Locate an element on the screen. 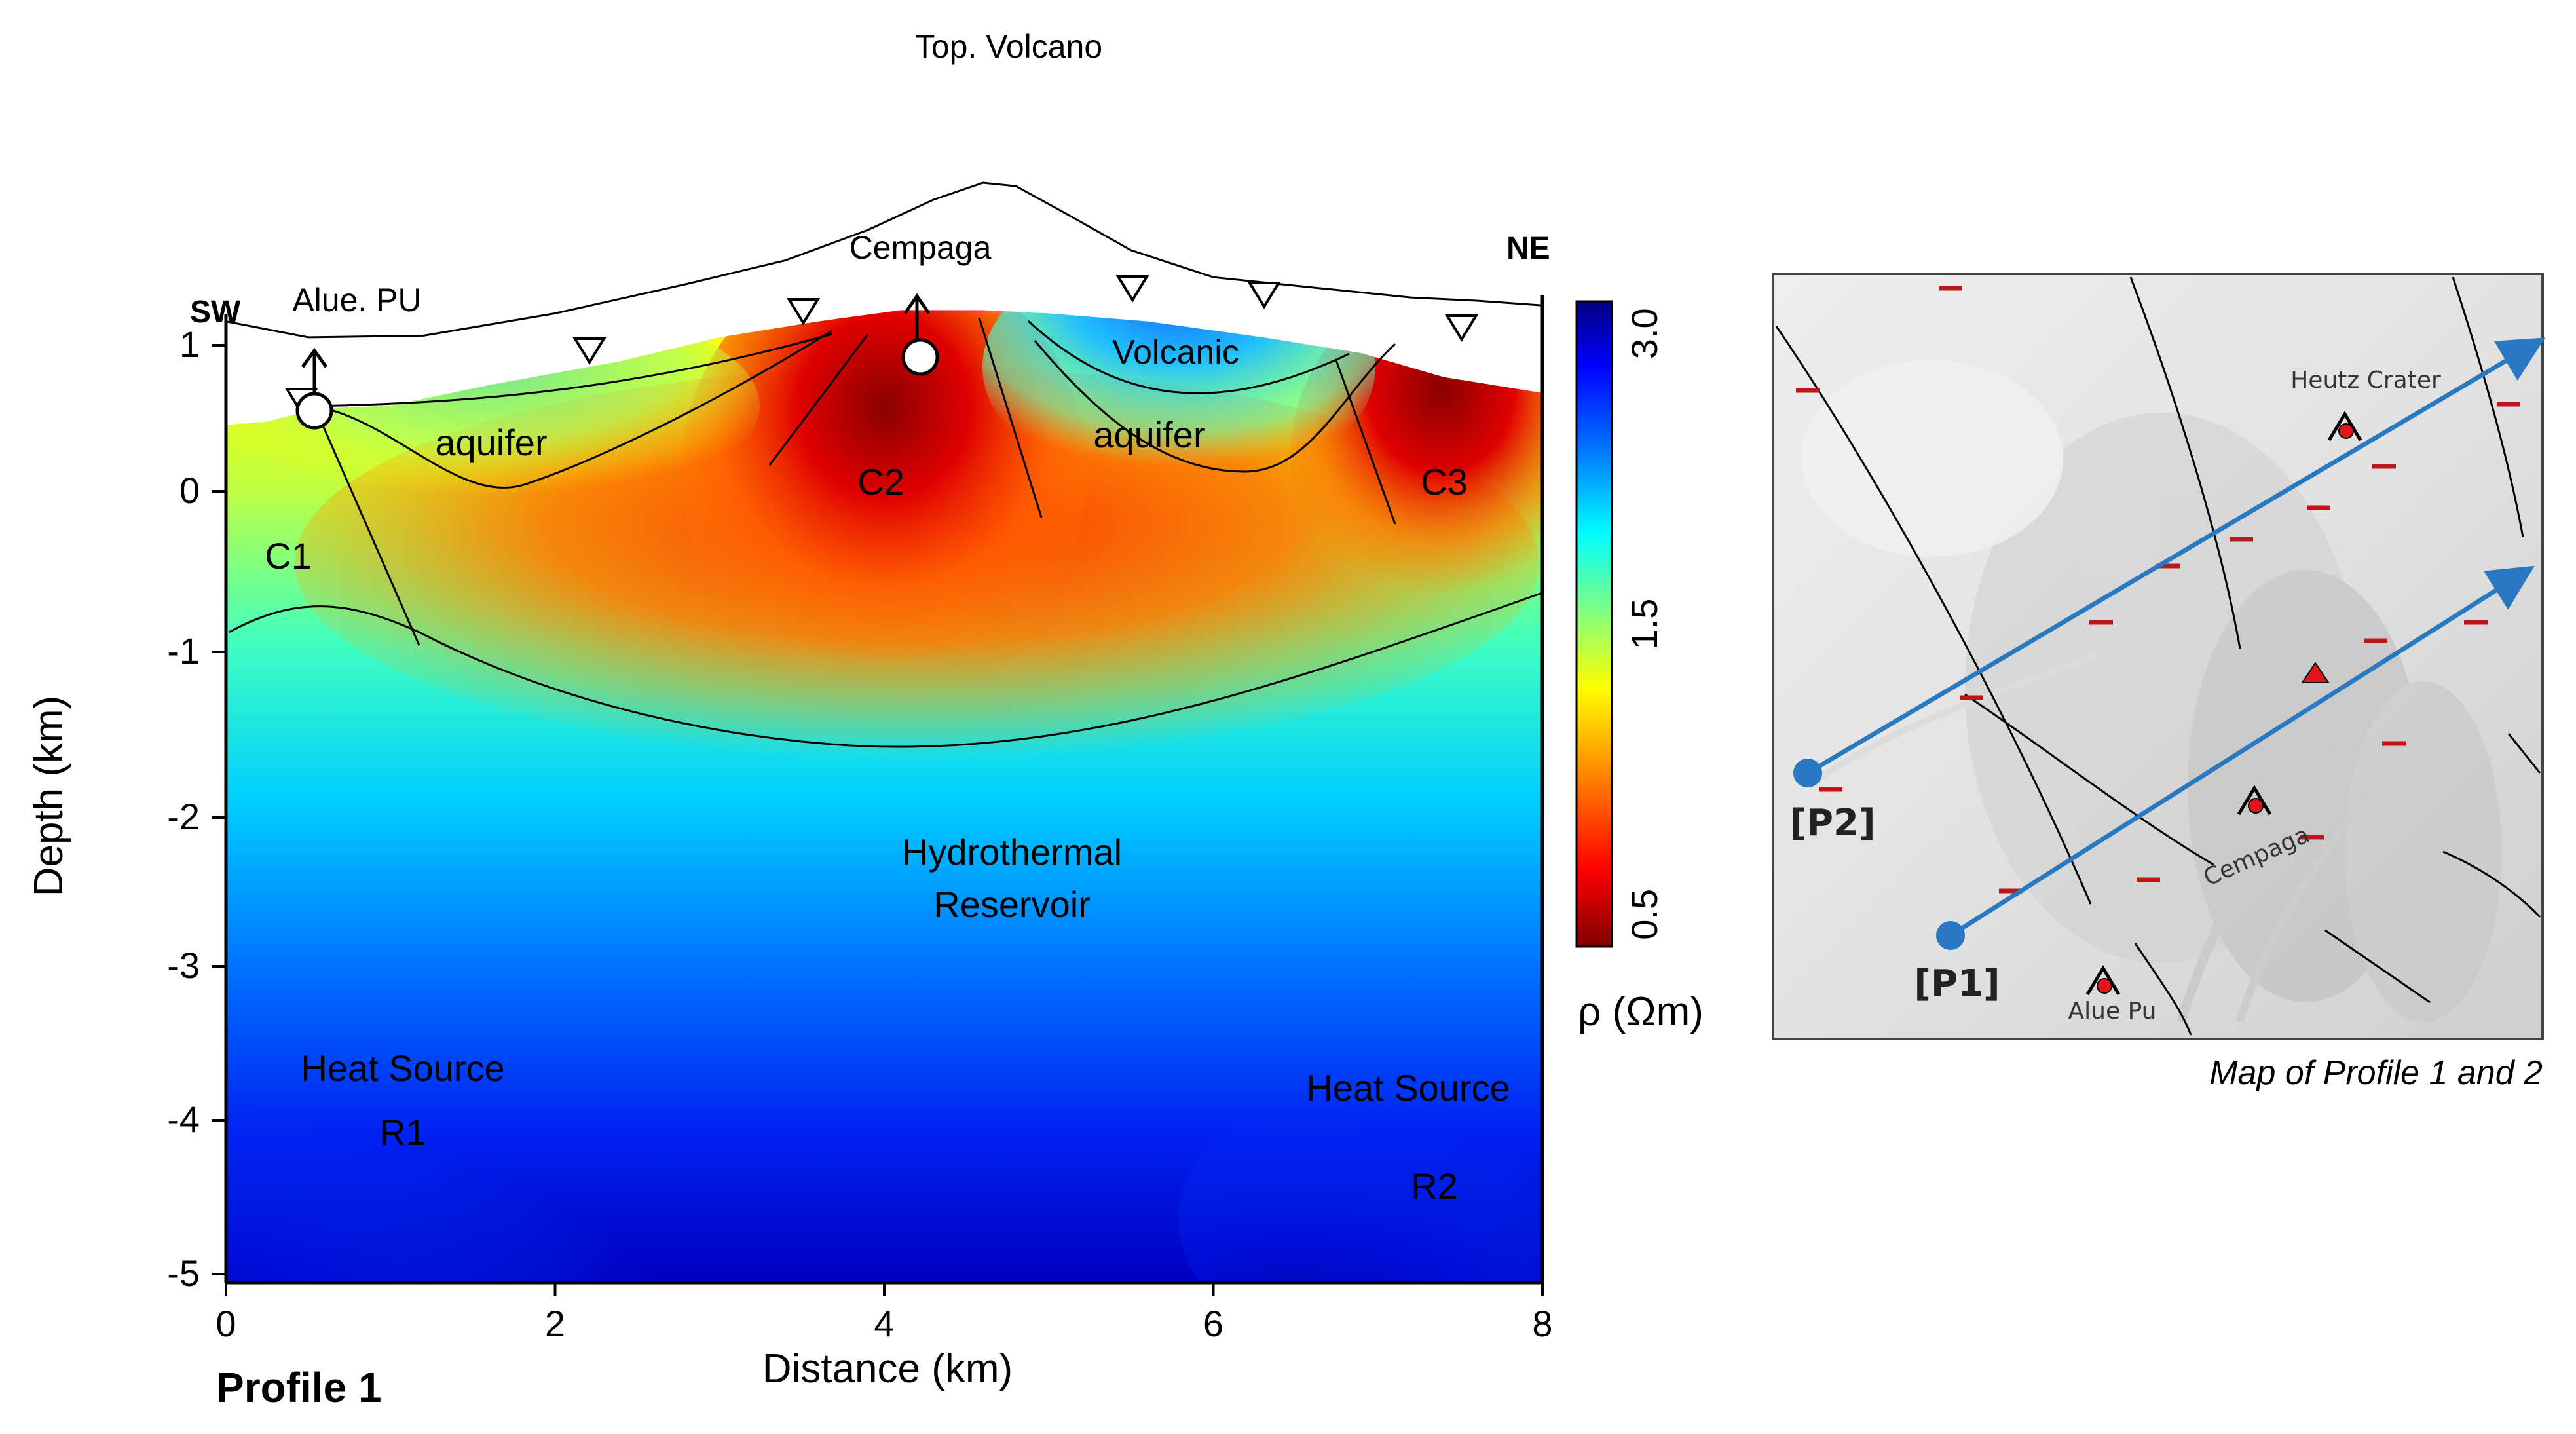  topography-line is located at coordinates (884, 260).